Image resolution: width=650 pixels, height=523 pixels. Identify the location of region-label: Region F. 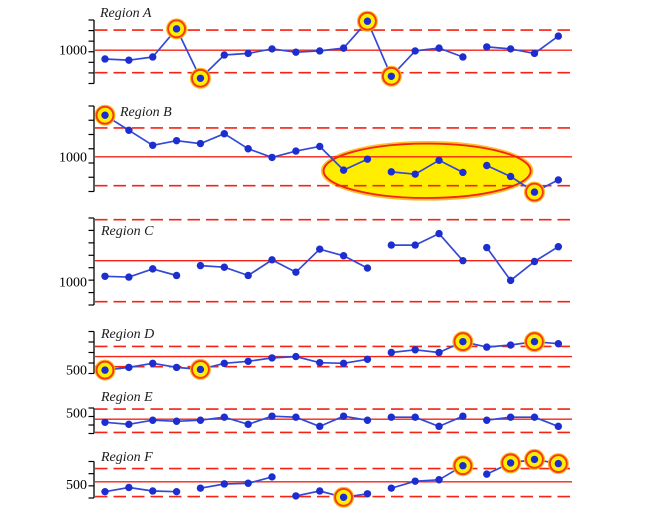
(126, 457).